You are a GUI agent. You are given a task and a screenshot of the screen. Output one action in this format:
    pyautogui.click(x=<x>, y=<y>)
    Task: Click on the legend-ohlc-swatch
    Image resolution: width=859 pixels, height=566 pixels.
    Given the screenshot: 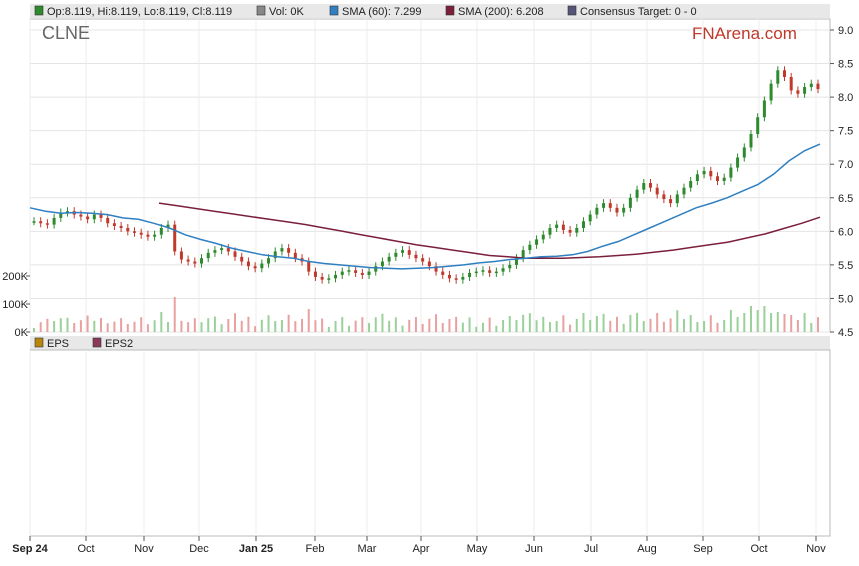 What is the action you would take?
    pyautogui.click(x=39, y=10)
    